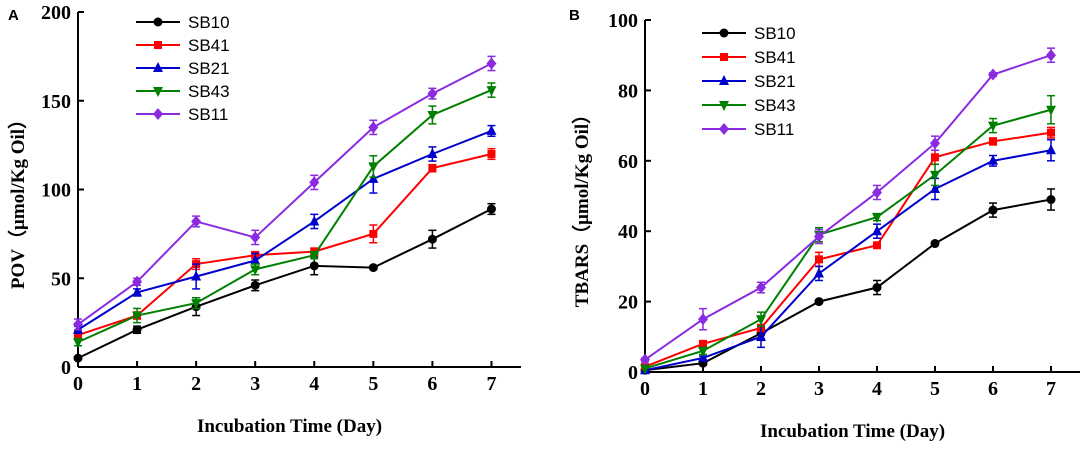  What do you see at coordinates (628, 303) in the screenshot?
I see `y-tick-label: 20` at bounding box center [628, 303].